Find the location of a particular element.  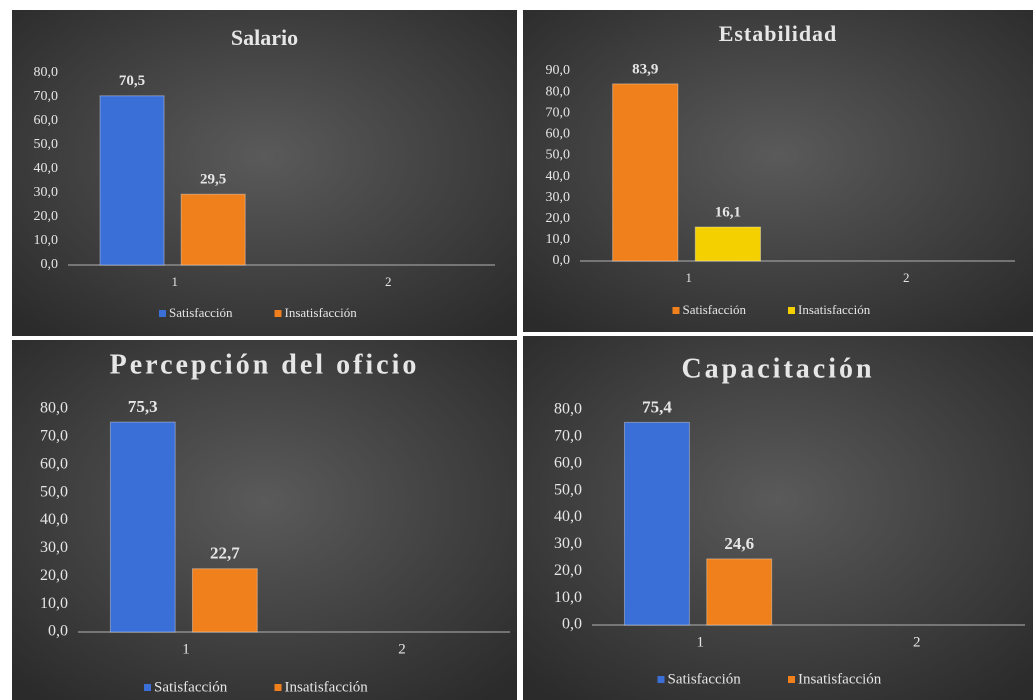

chart-title: Percepción del oficio is located at coordinates (265, 364).